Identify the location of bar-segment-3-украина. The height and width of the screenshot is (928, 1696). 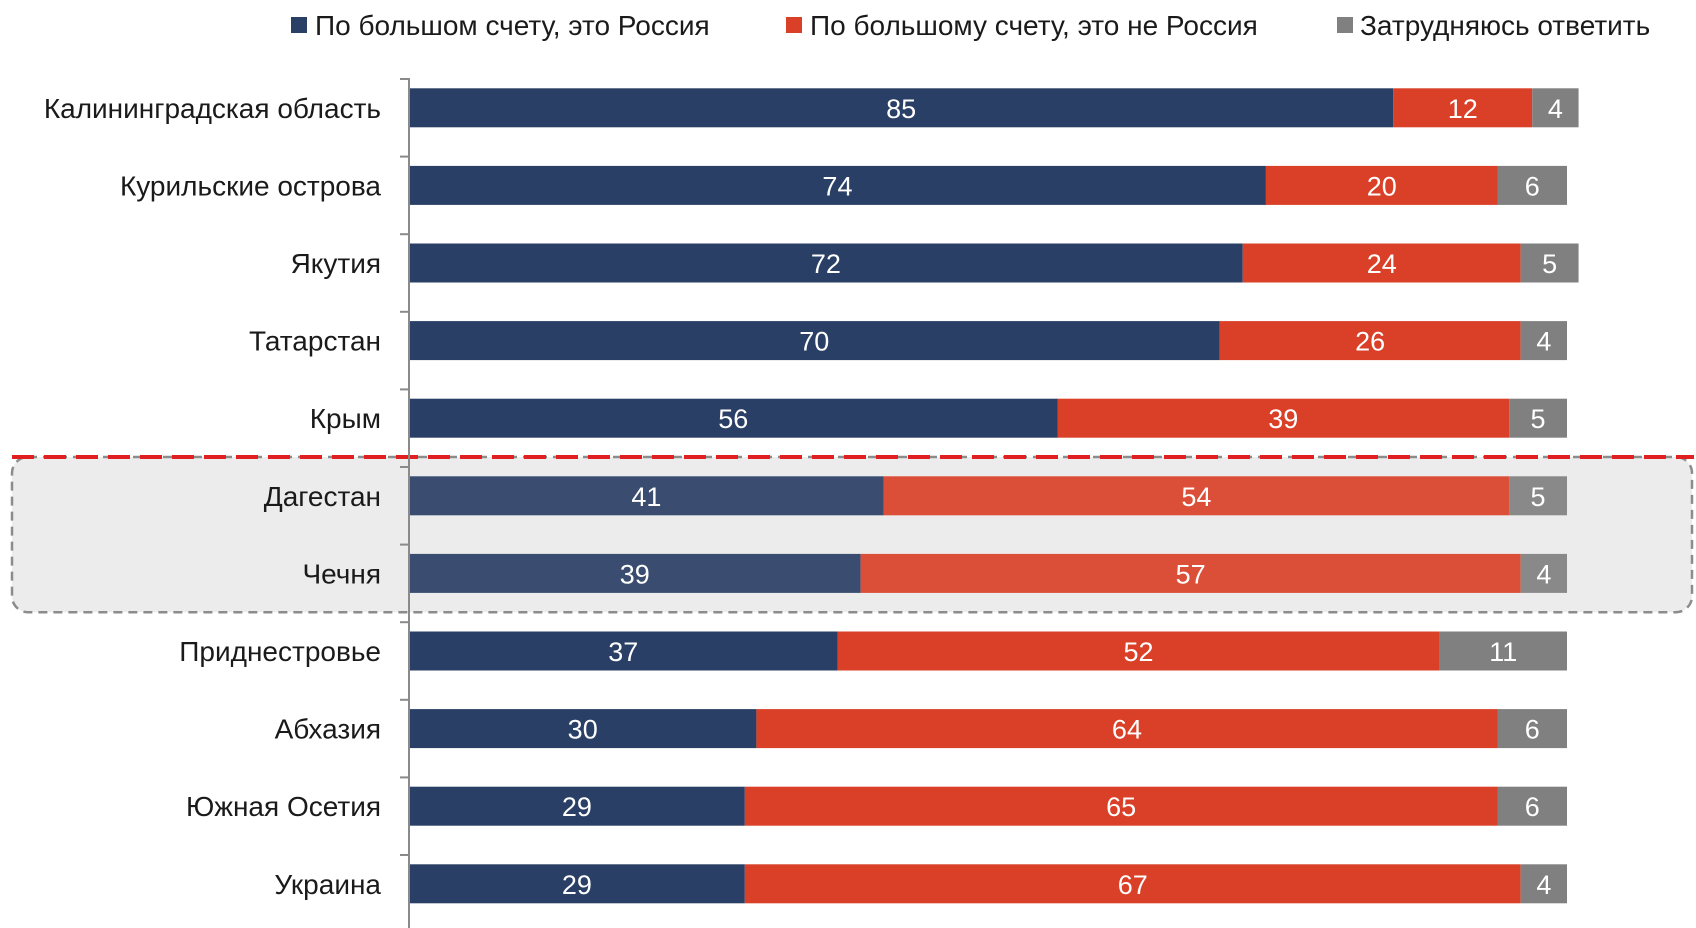
(1543, 884).